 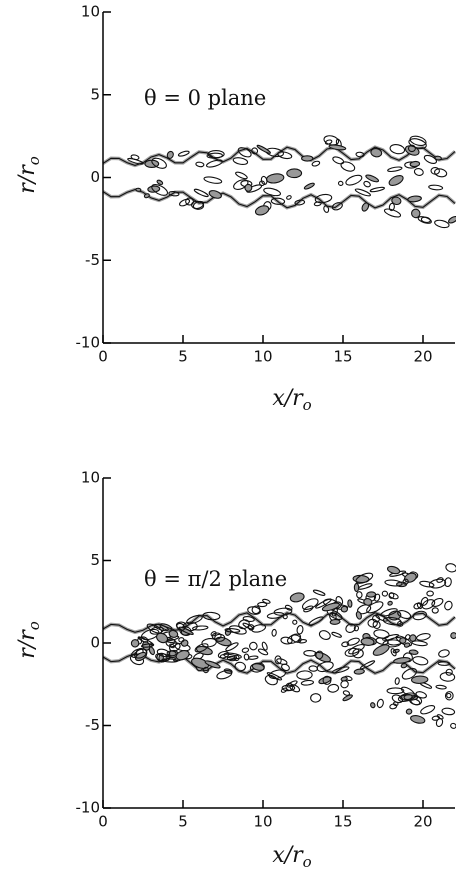 What do you see at coordinates (291, 400) in the screenshot?
I see `x-axis-label: x/ro` at bounding box center [291, 400].